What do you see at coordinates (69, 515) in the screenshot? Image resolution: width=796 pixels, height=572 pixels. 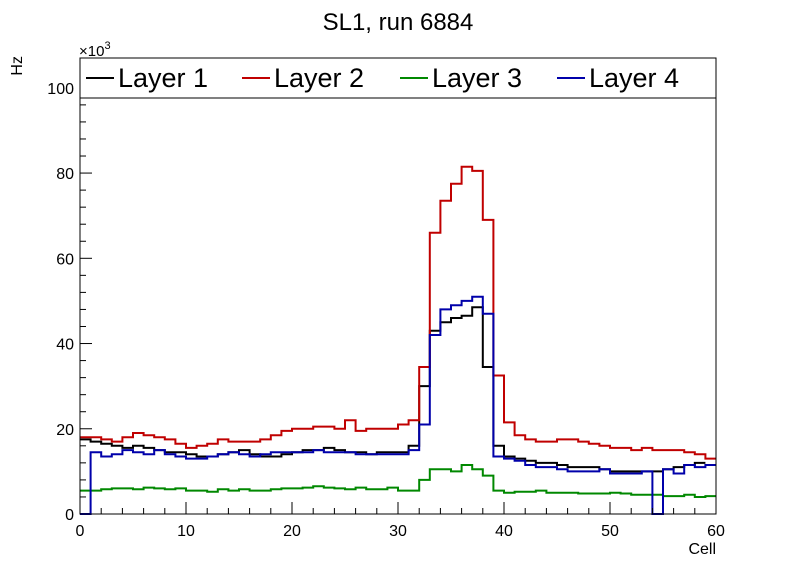 I see `y-tick-label: 0` at bounding box center [69, 515].